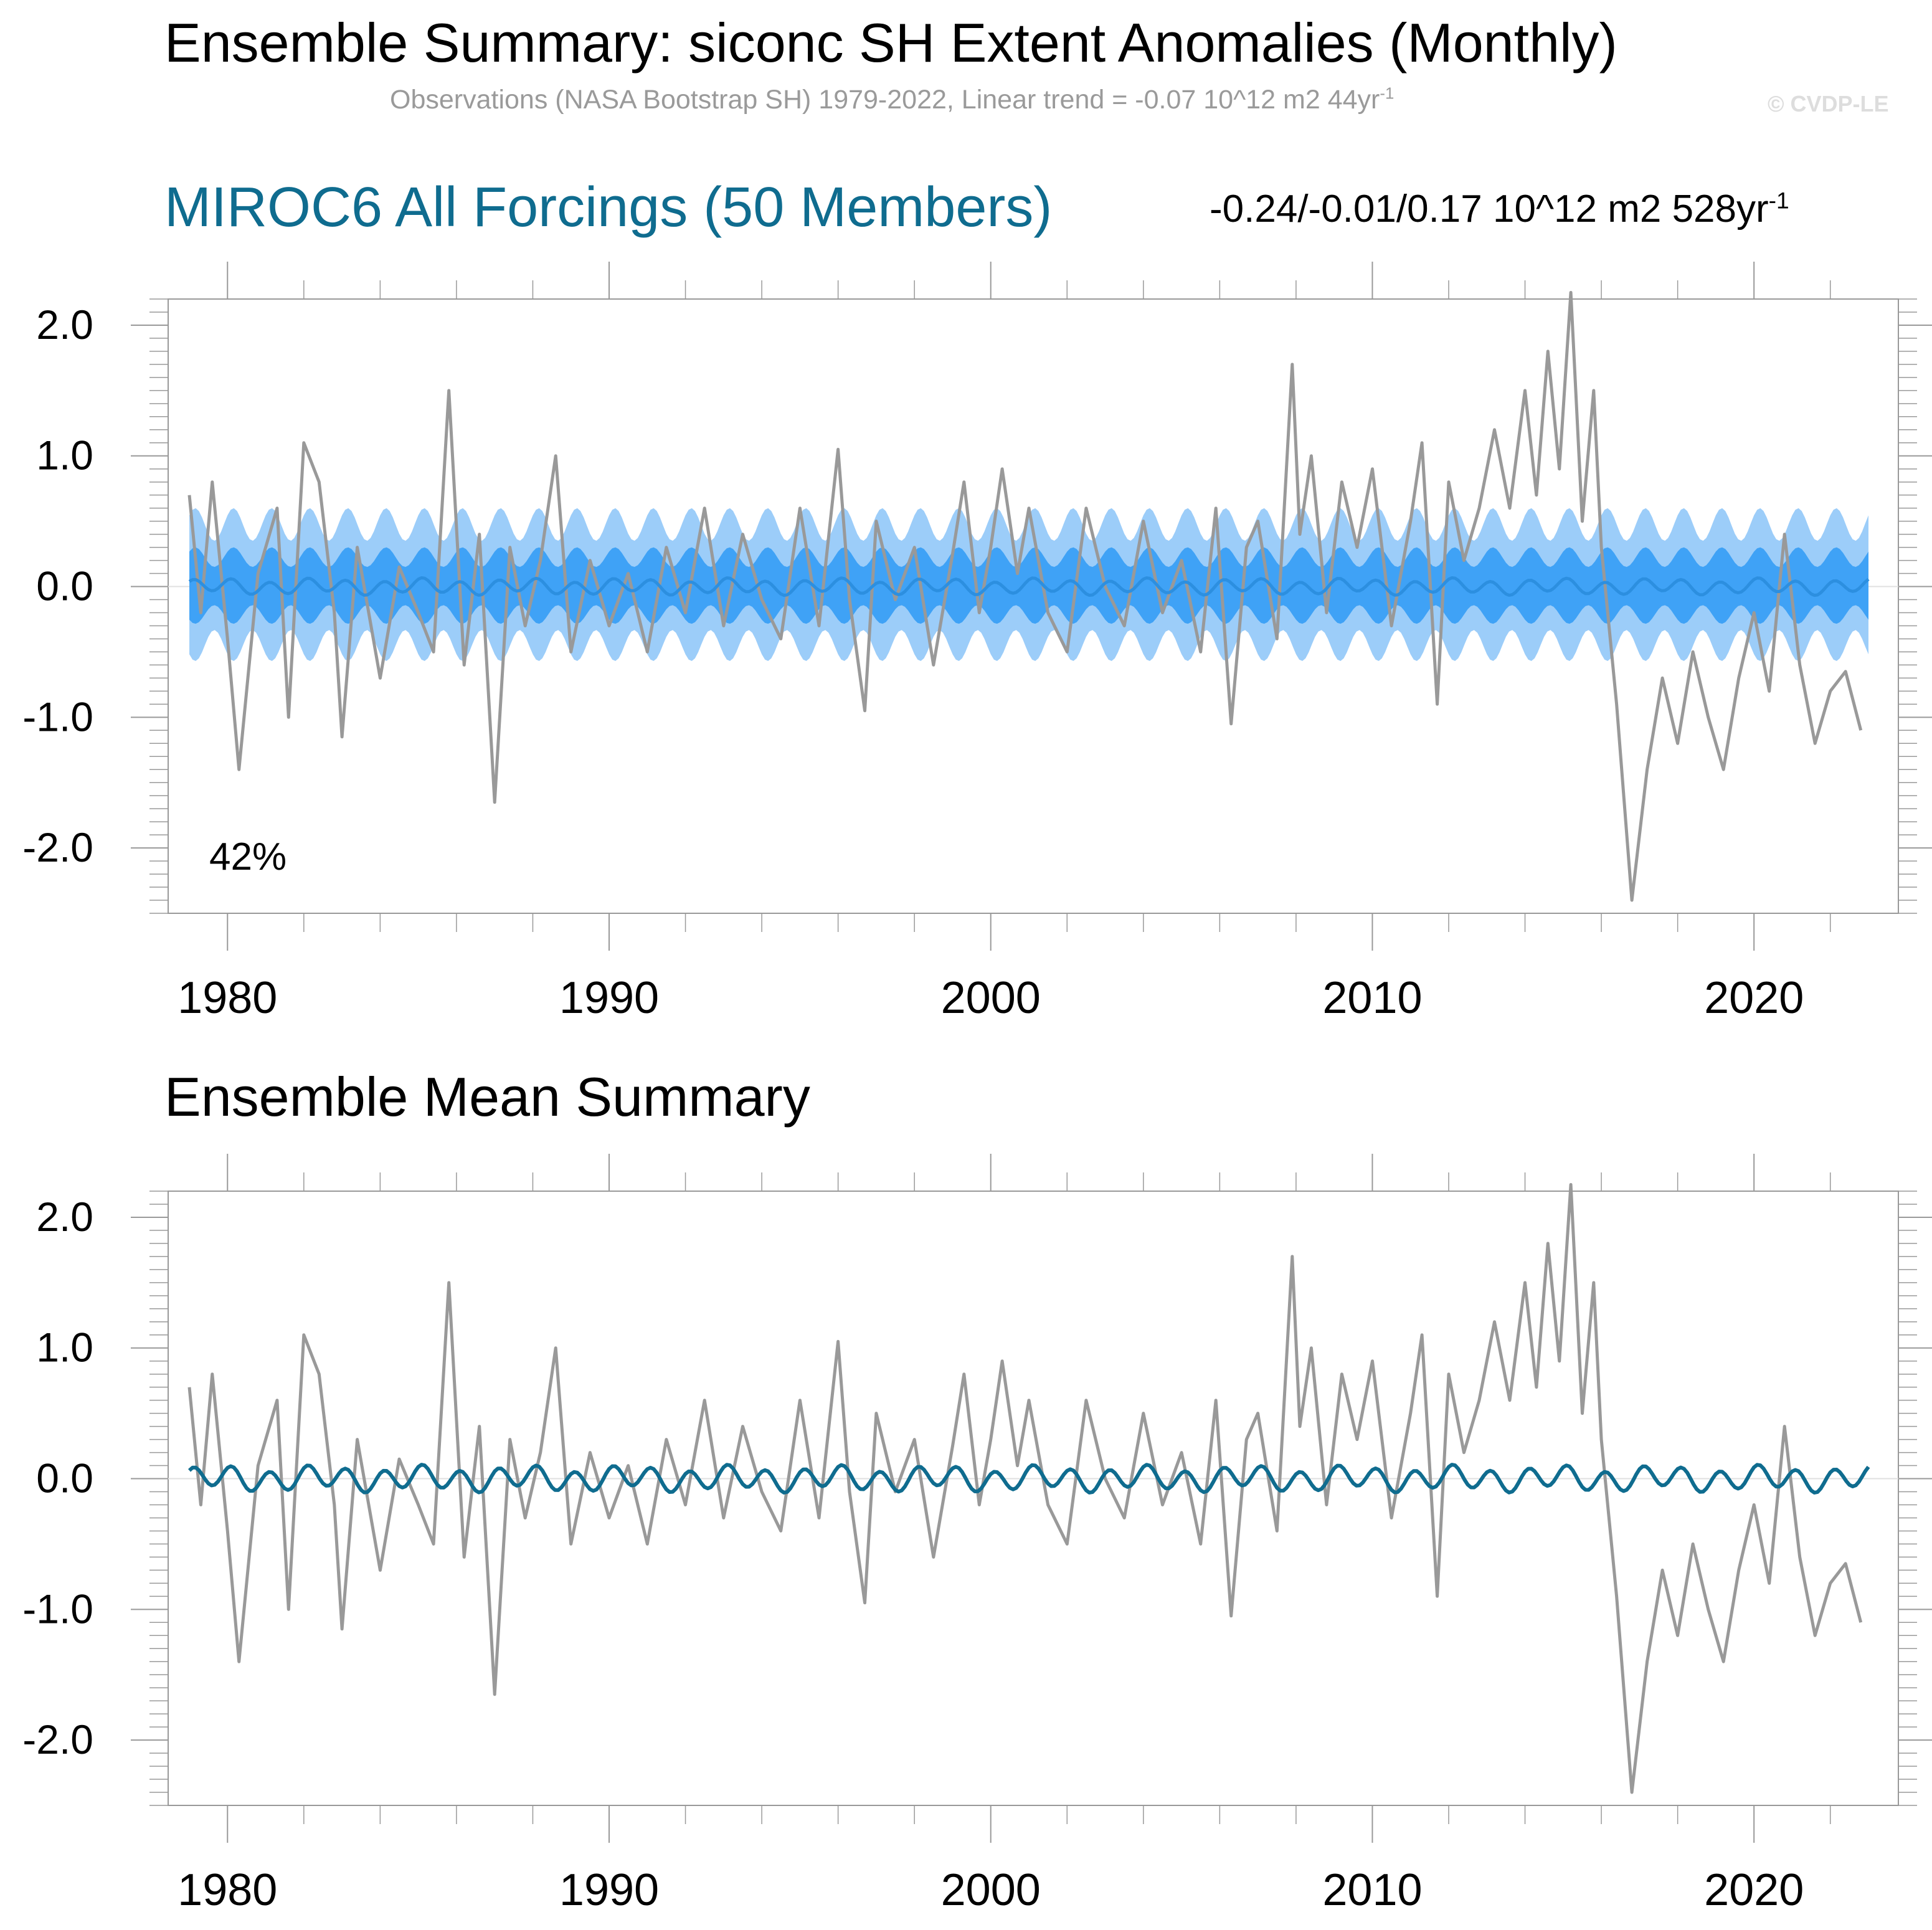 This screenshot has height=1930, width=1932. What do you see at coordinates (1388, 94) in the screenshot?
I see `obs-subtitle-exponent: -1` at bounding box center [1388, 94].